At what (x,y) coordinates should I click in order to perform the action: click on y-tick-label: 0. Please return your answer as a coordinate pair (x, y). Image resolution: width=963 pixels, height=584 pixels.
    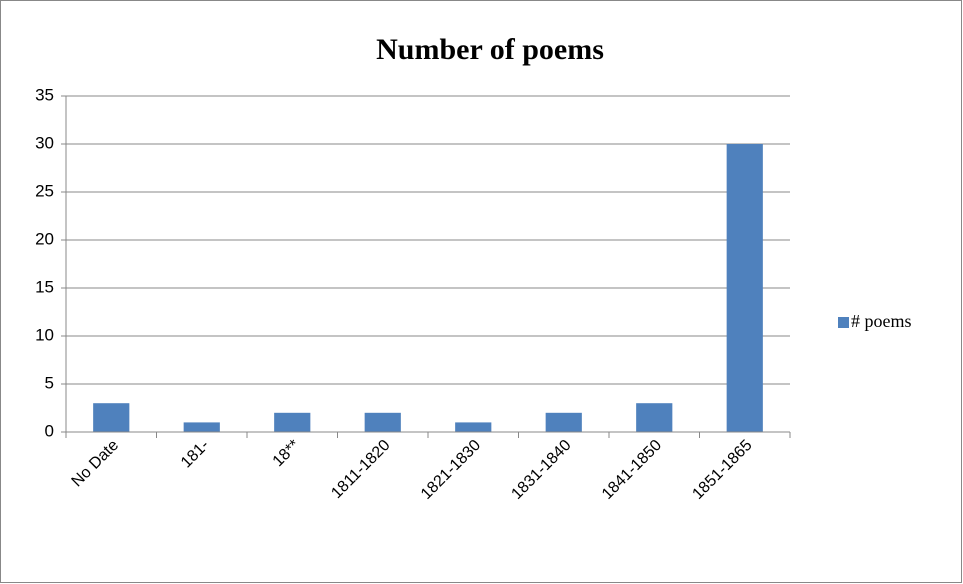
    Looking at the image, I should click on (49, 430).